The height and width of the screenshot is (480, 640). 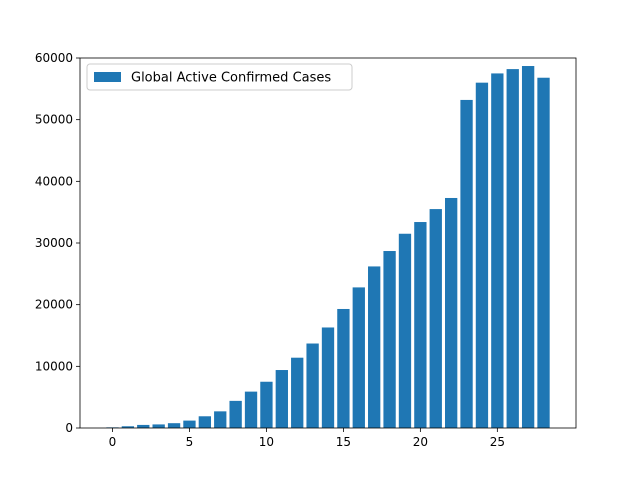 What do you see at coordinates (54, 305) in the screenshot?
I see `y-tick-label-20000: 20000` at bounding box center [54, 305].